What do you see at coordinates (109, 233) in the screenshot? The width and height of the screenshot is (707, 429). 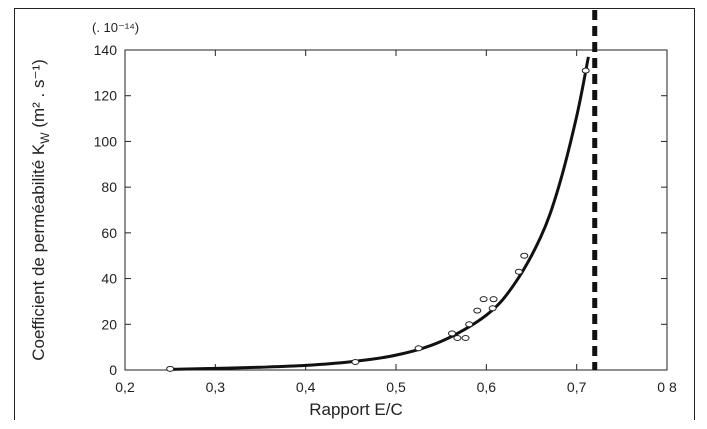 I see `y-tick-label: 60` at bounding box center [109, 233].